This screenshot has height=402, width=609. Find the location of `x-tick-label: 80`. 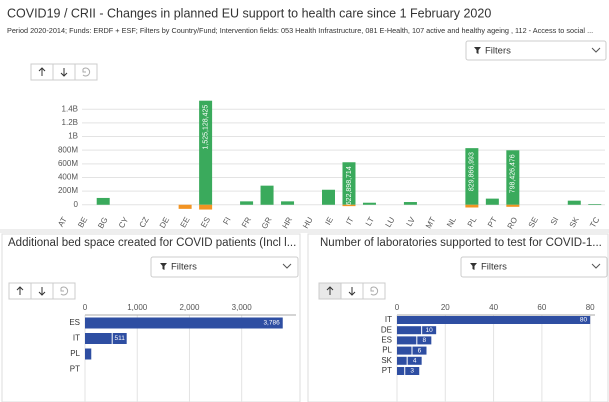

x-tick-label: 80 is located at coordinates (590, 307).